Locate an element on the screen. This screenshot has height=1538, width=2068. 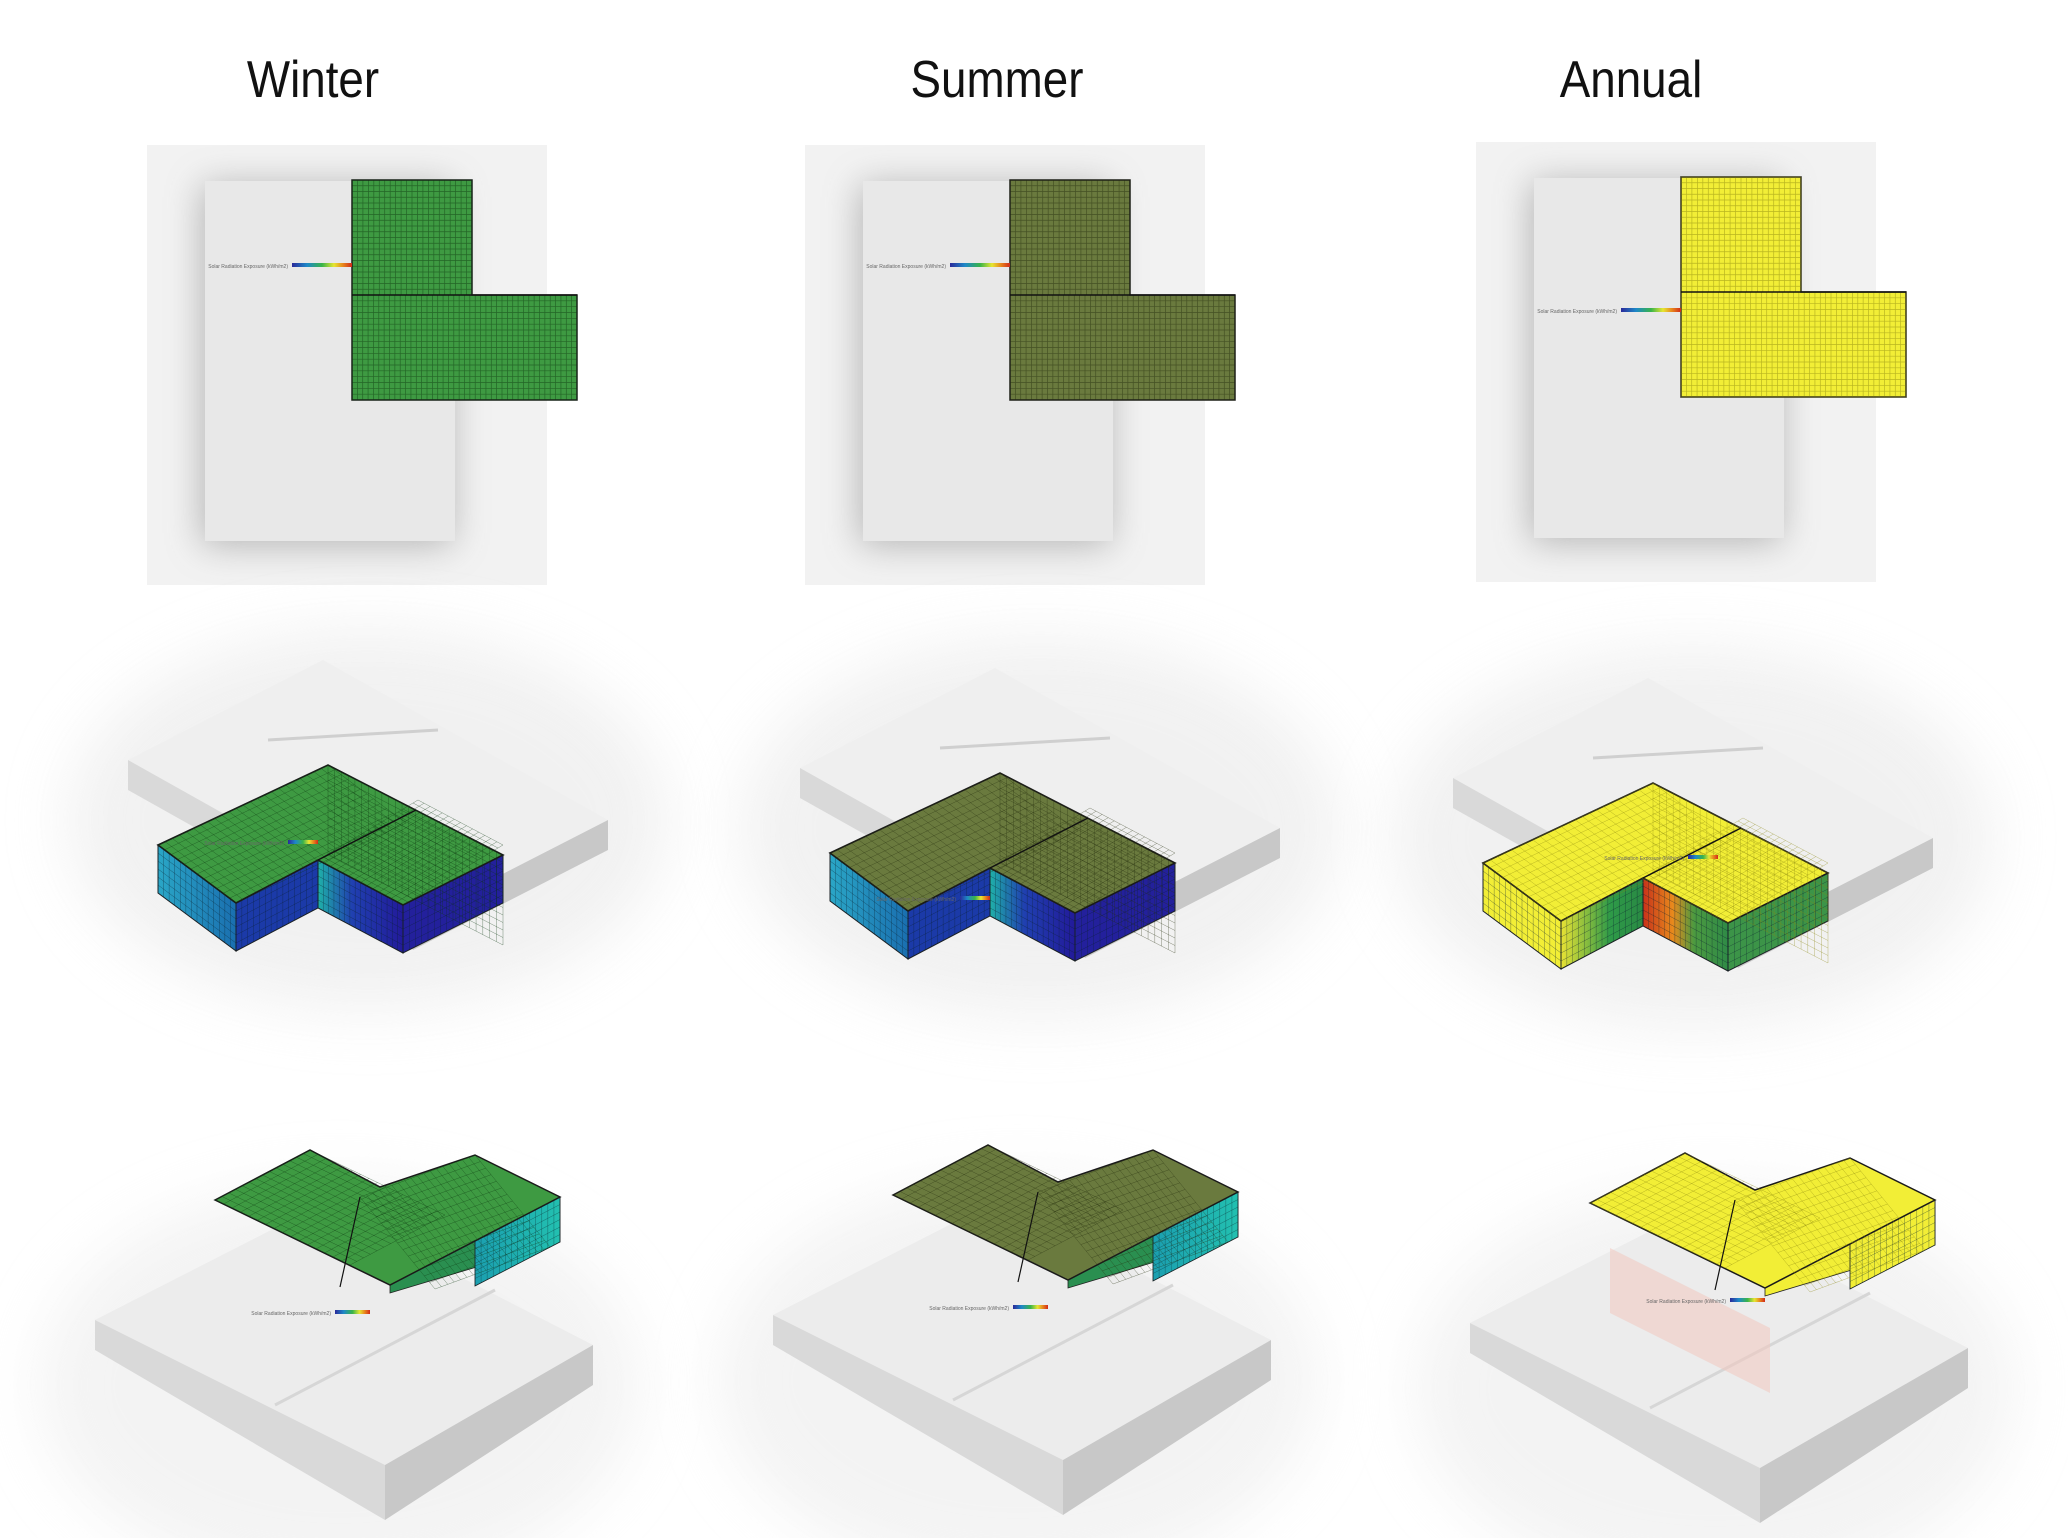
season-title-annual: Annual is located at coordinates (1631, 80).